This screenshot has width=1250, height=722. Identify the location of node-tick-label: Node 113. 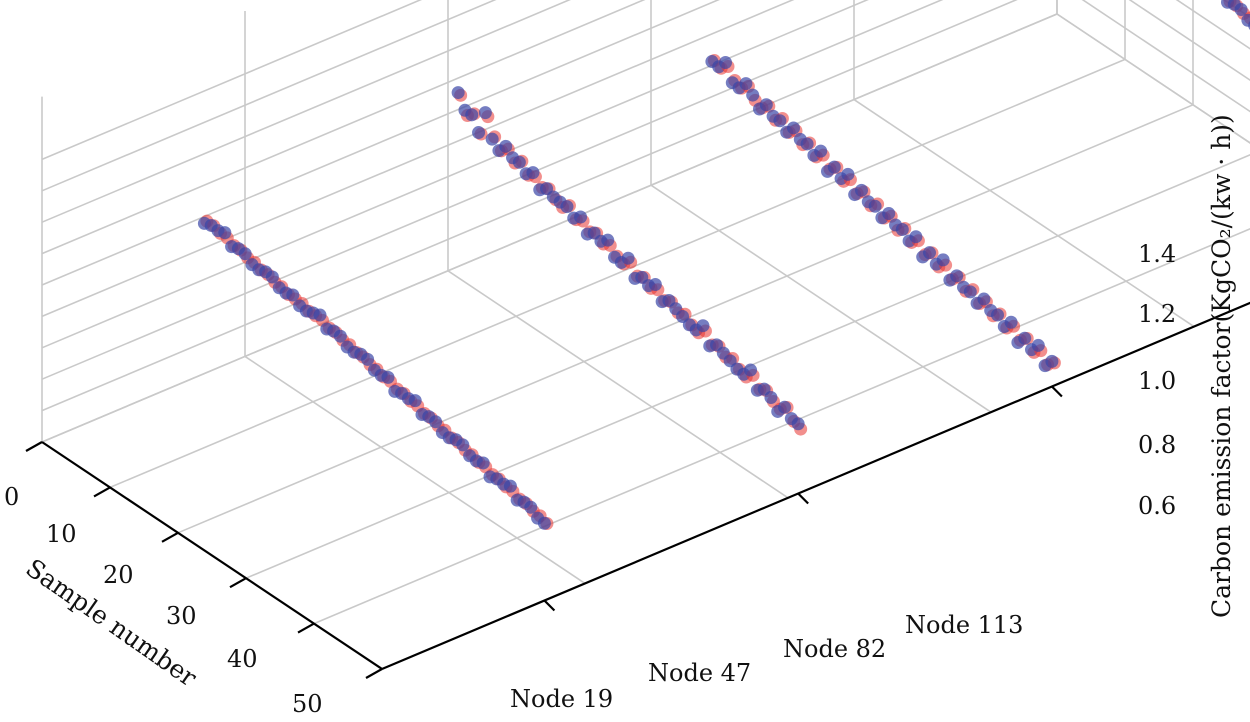
(964, 625).